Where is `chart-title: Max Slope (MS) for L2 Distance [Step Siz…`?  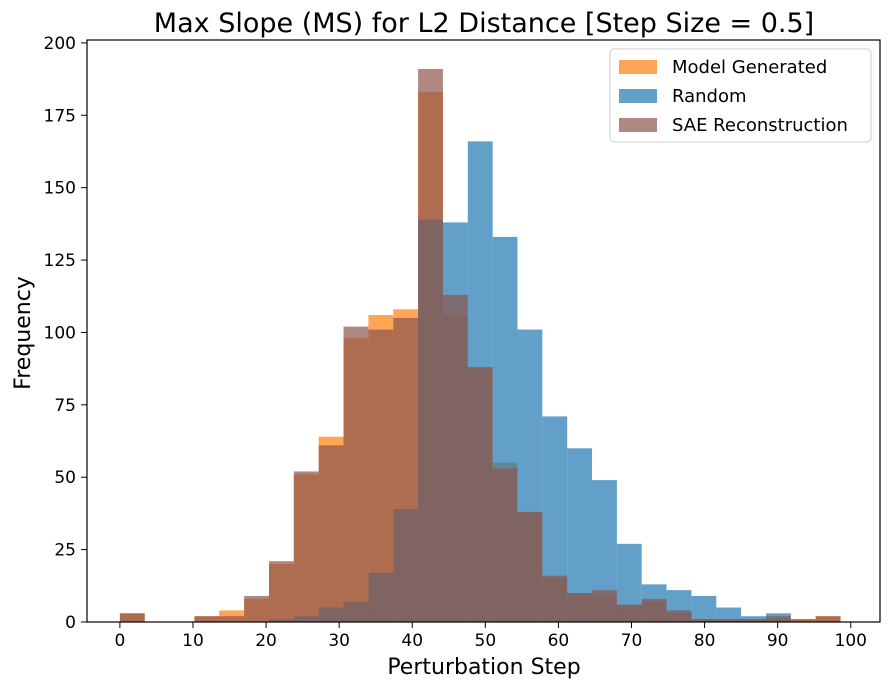
chart-title: Max Slope (MS) for L2 Distance [Step Siz… is located at coordinates (484, 23).